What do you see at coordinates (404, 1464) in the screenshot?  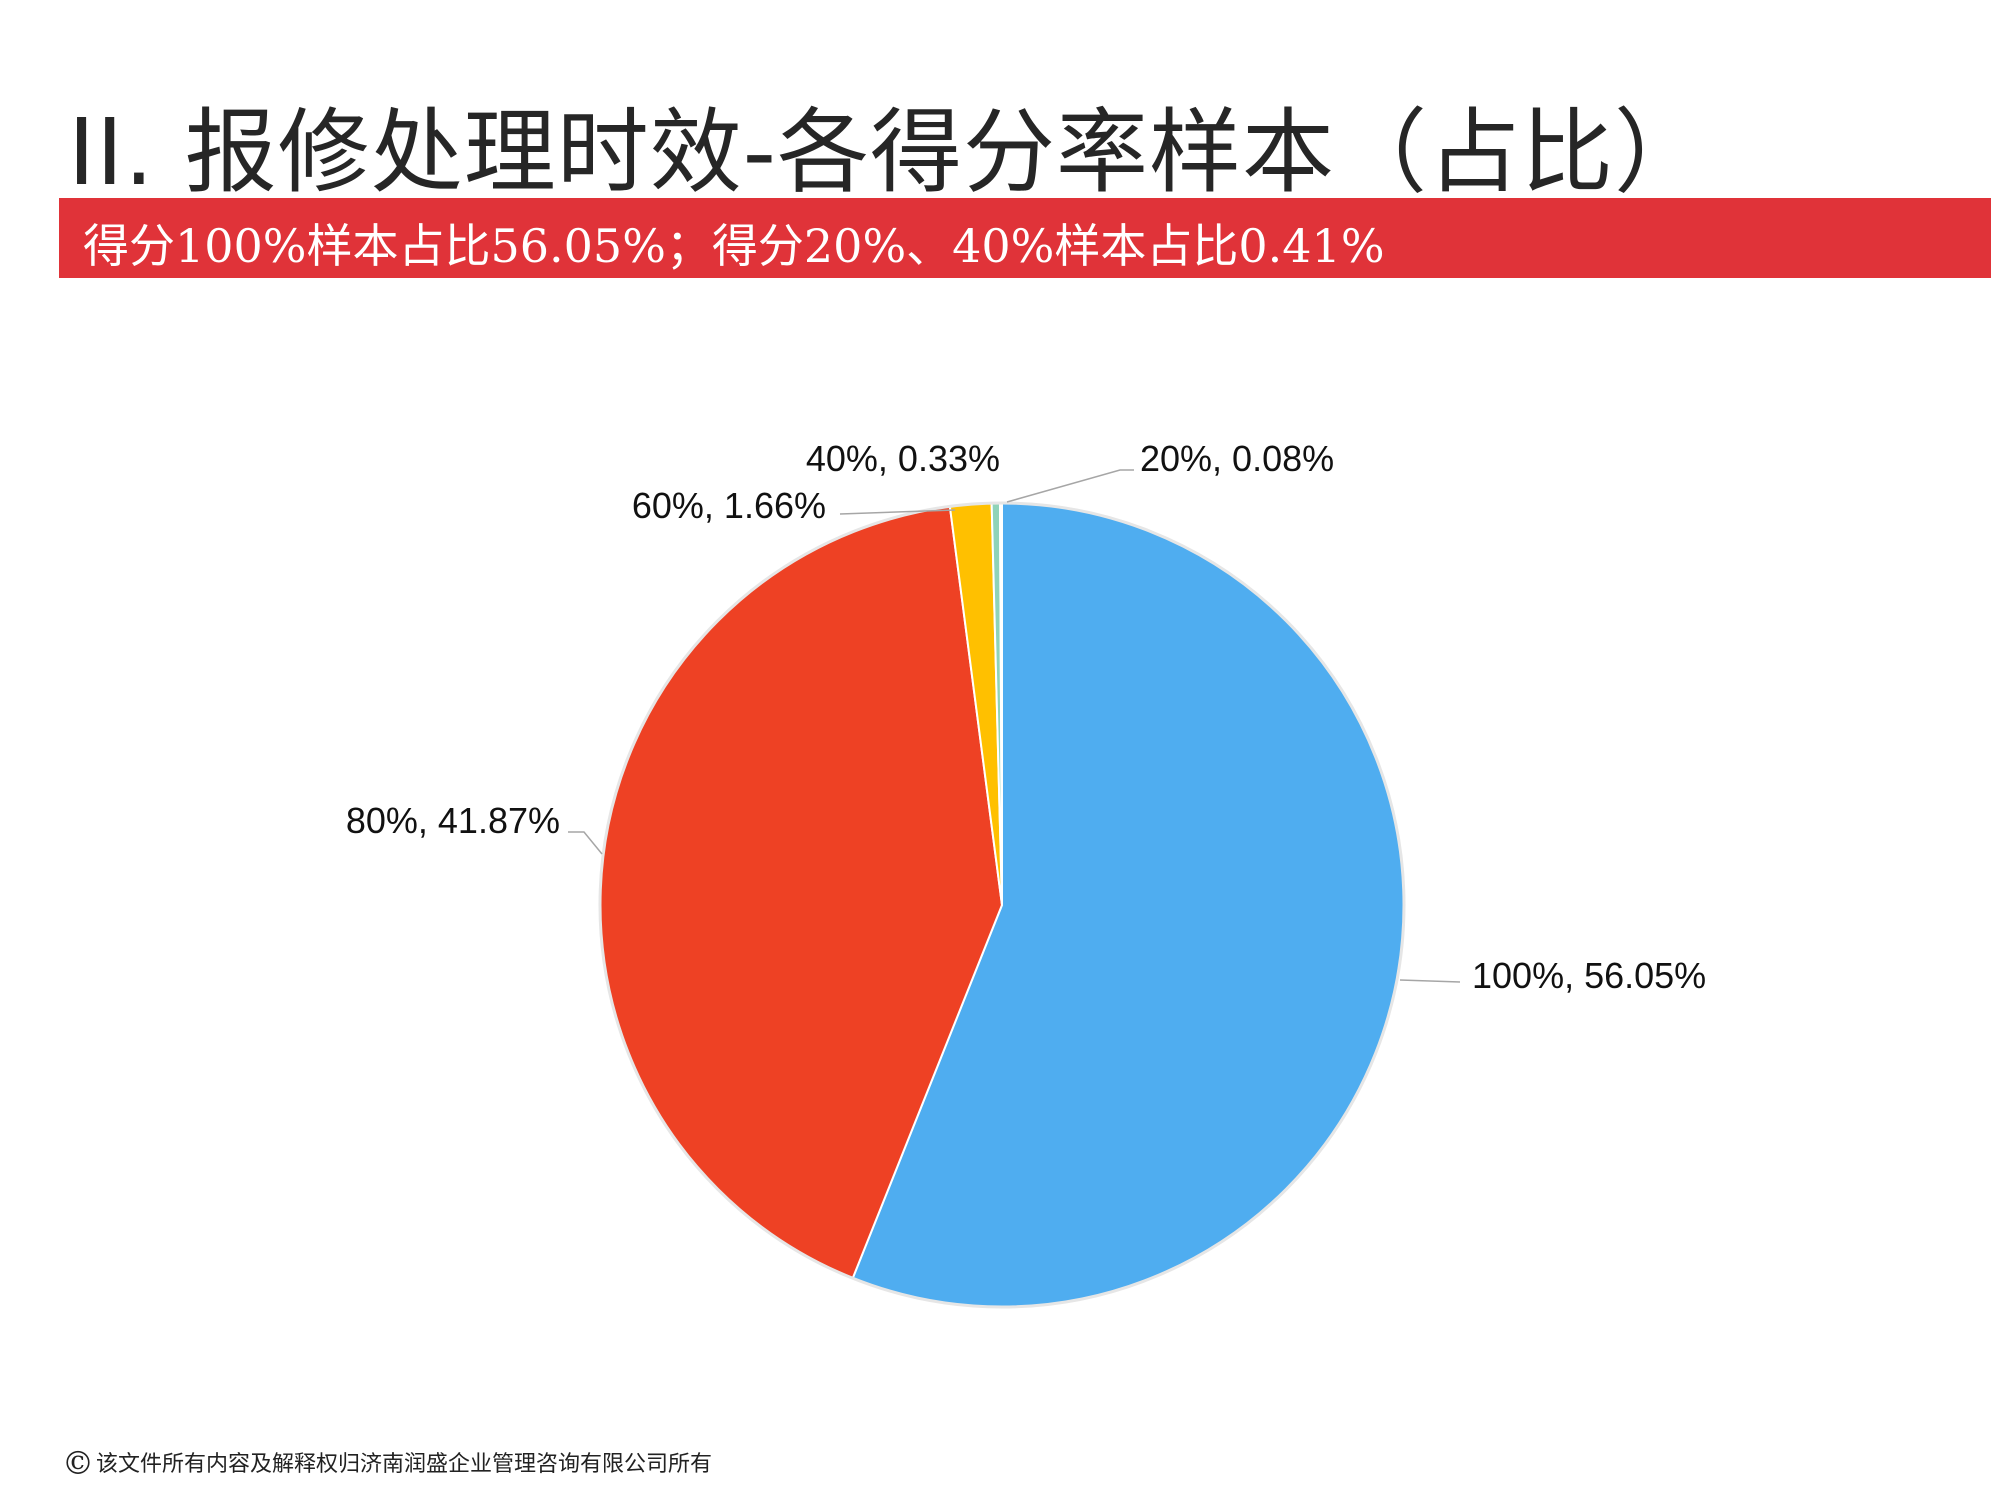 I see `copyright-text: 该文件所有内容及解释权归济南润盛企业管理咨询有限公司所有` at bounding box center [404, 1464].